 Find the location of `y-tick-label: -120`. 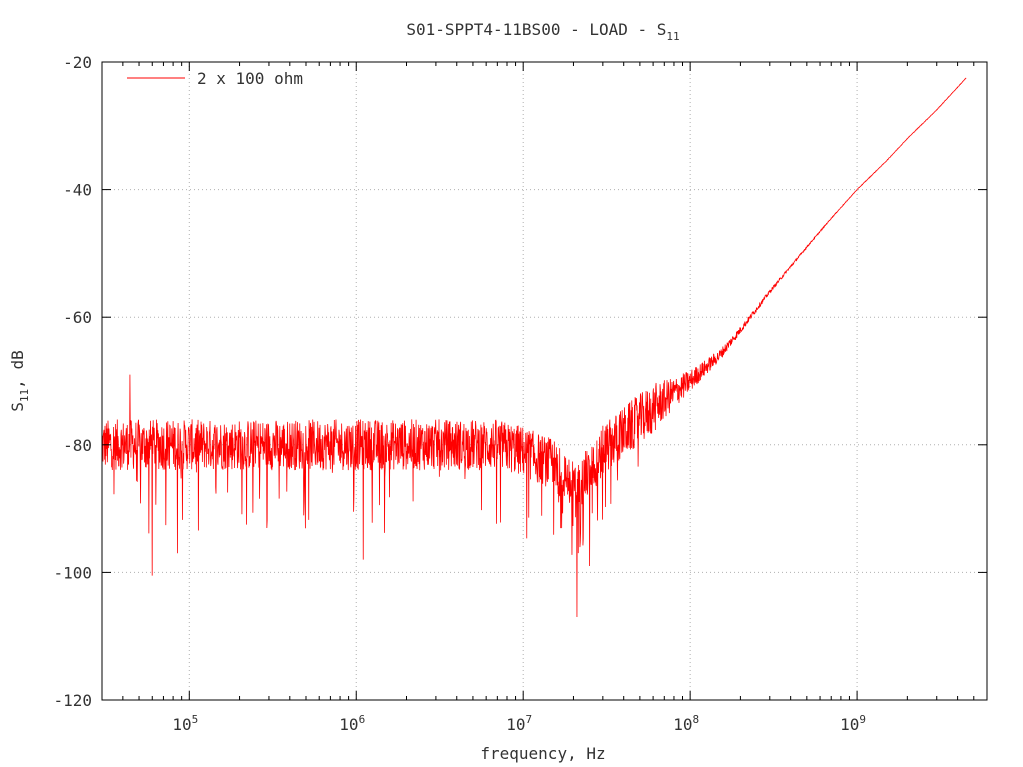

y-tick-label: -120 is located at coordinates (72, 700).